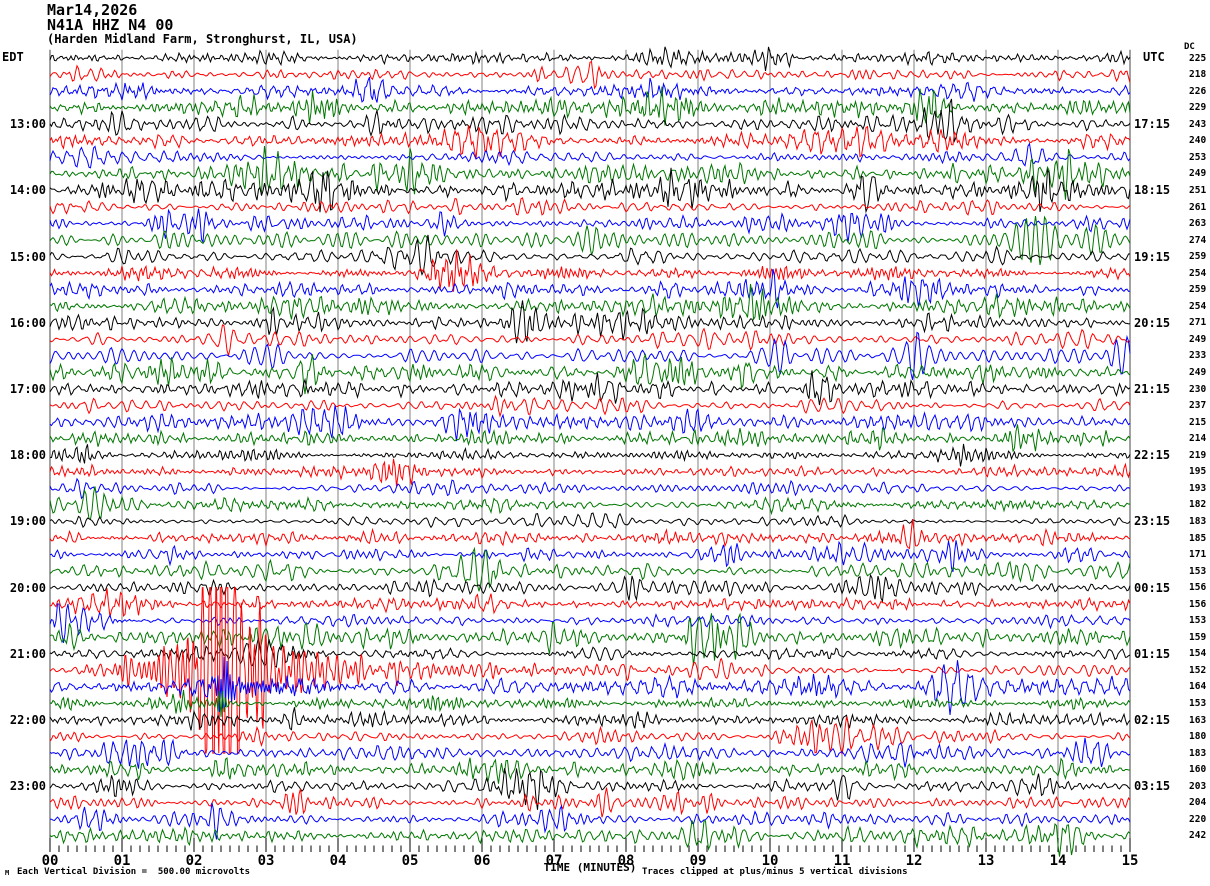 The width and height of the screenshot is (1210, 886). I want to click on edt-hour-label-1400: 14:00, so click(27, 190).